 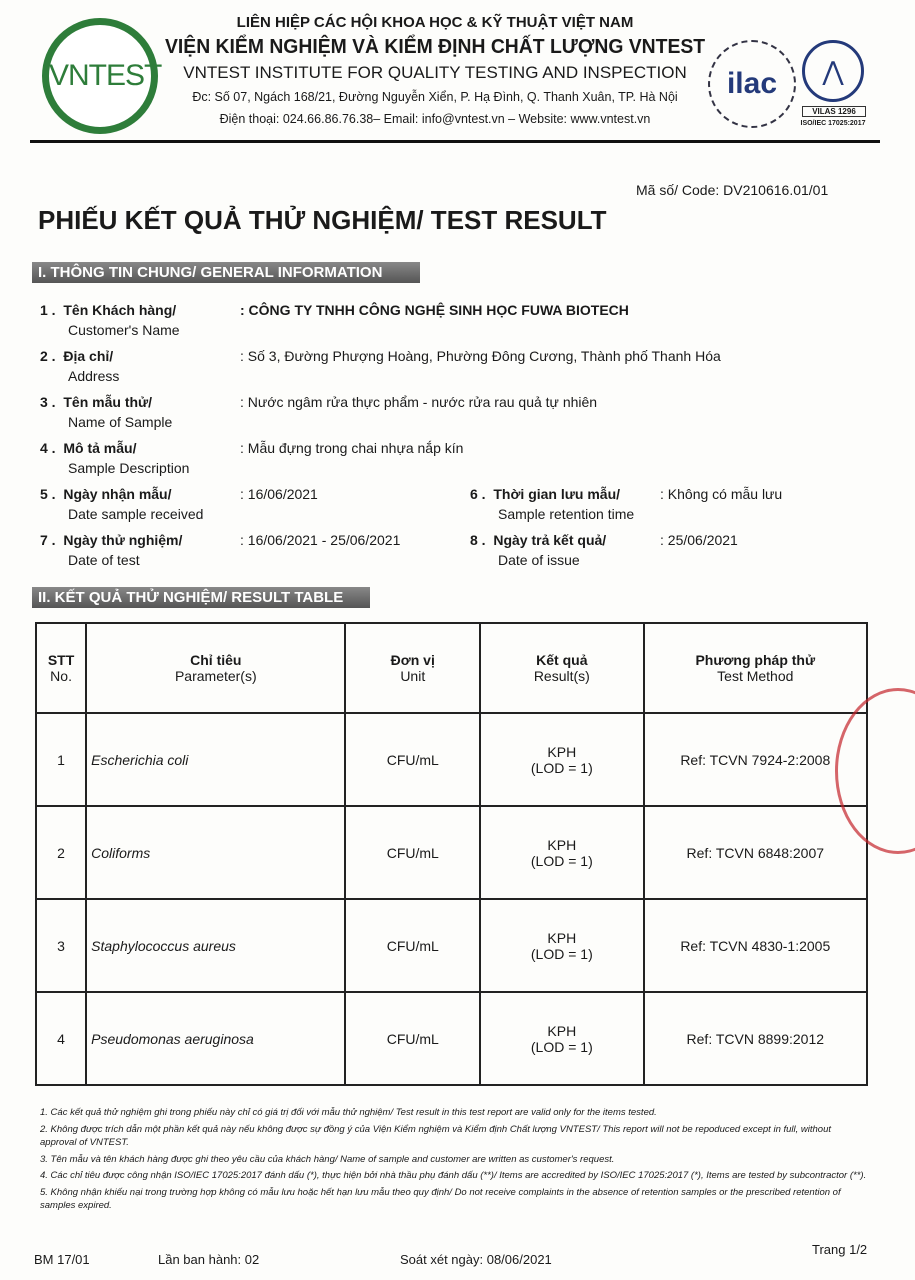 I want to click on form-number: BM 17/01, so click(x=62, y=1259).